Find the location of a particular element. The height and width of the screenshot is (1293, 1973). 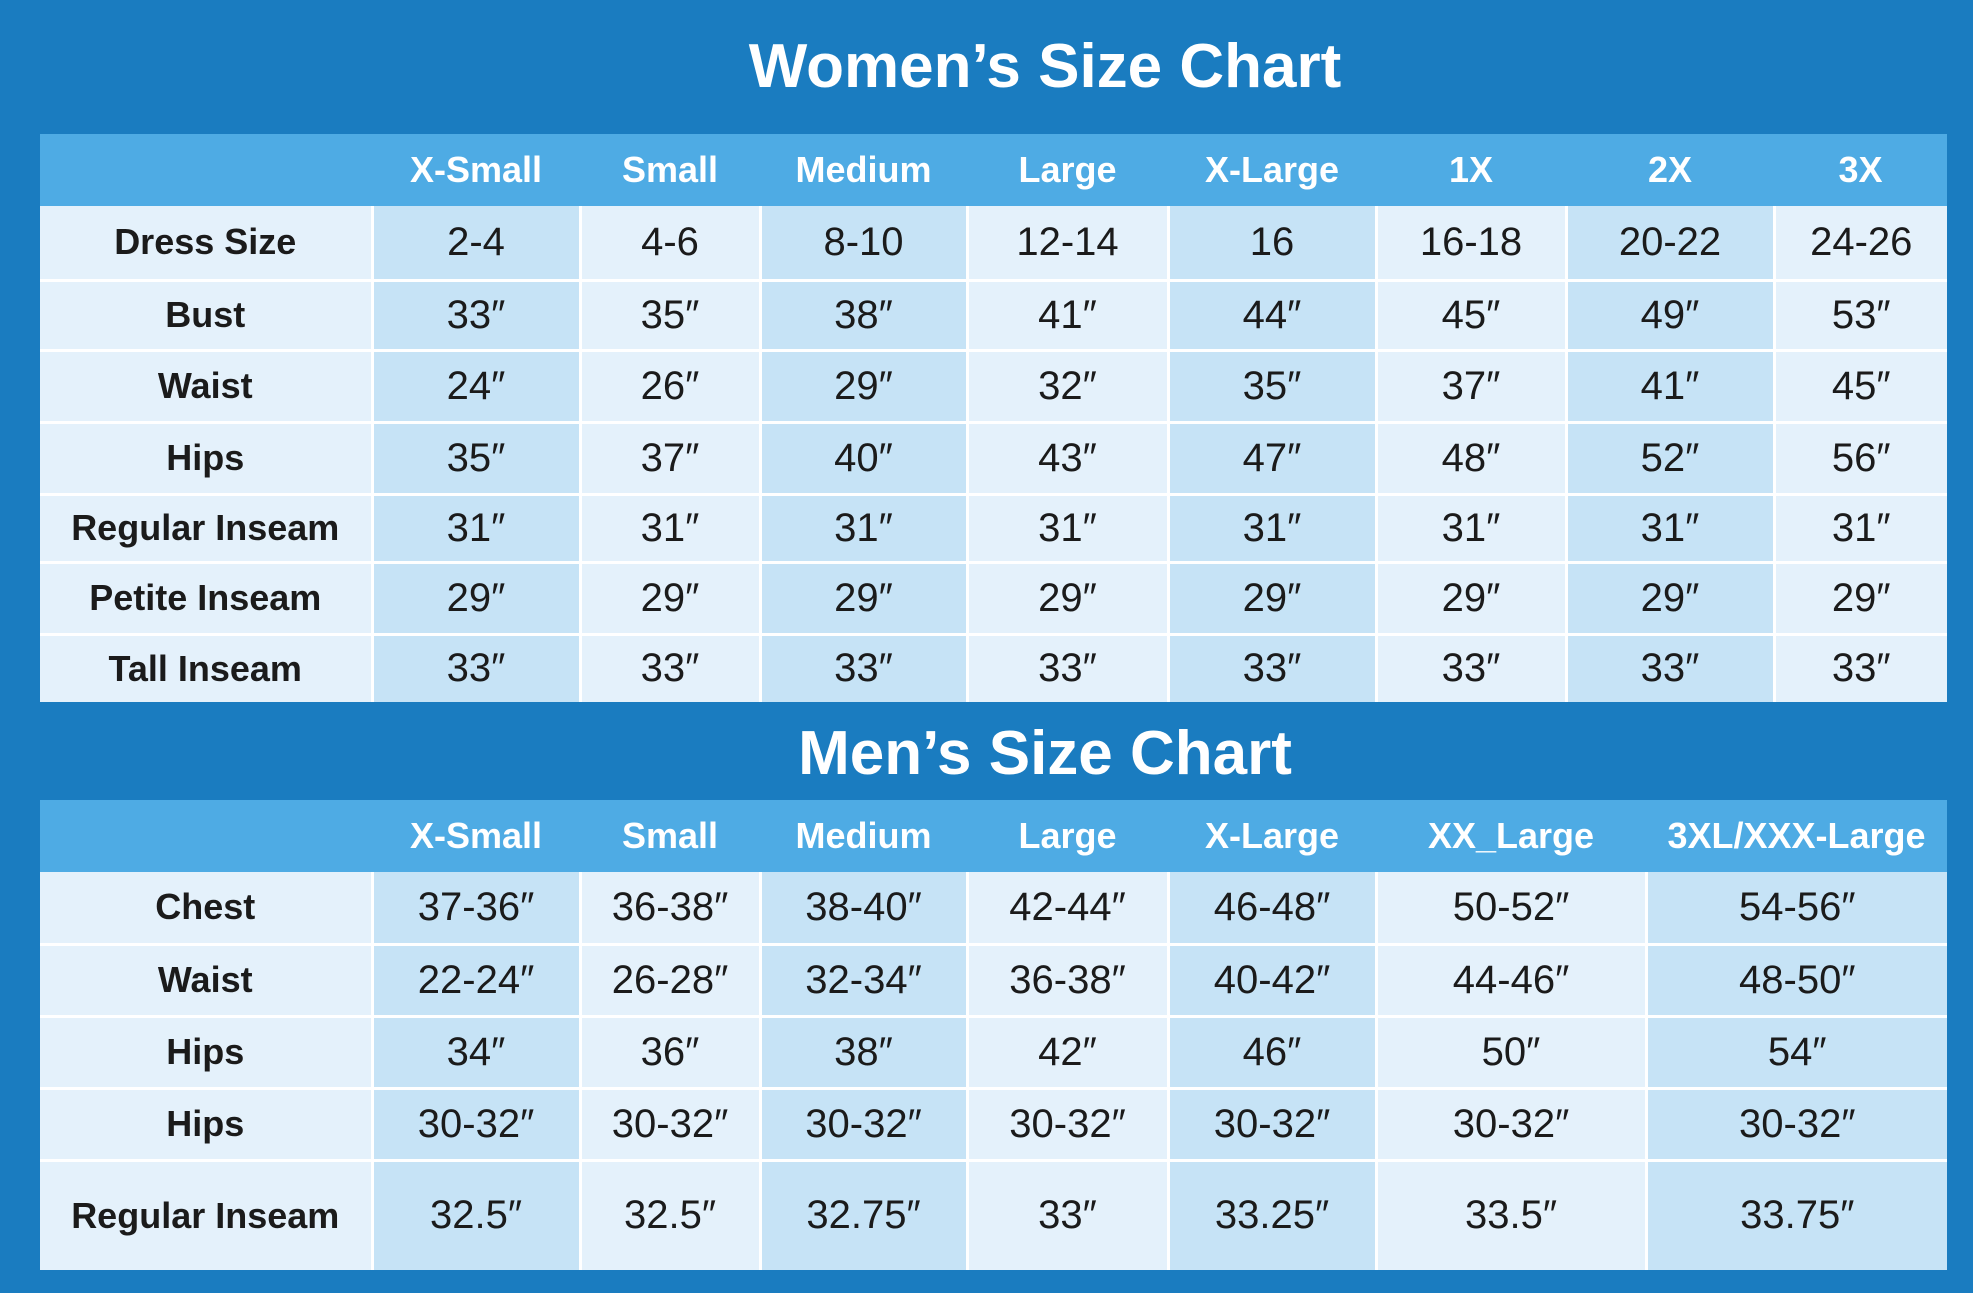

womens-col-header: 2X is located at coordinates (1670, 170).